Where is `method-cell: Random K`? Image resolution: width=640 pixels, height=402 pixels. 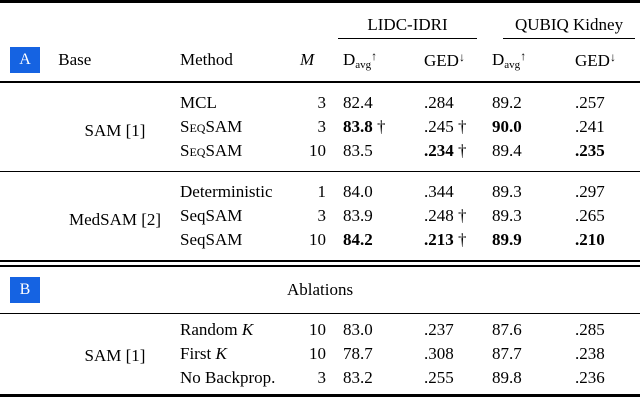
method-cell: Random K is located at coordinates (237, 328).